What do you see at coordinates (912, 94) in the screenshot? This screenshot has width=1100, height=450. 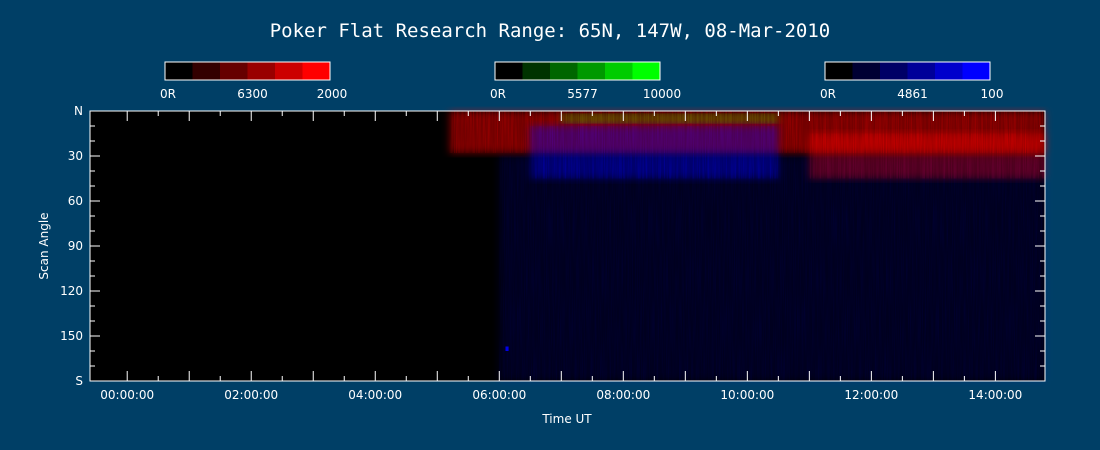 I see `colorbar-wavelength-label: 4861` at bounding box center [912, 94].